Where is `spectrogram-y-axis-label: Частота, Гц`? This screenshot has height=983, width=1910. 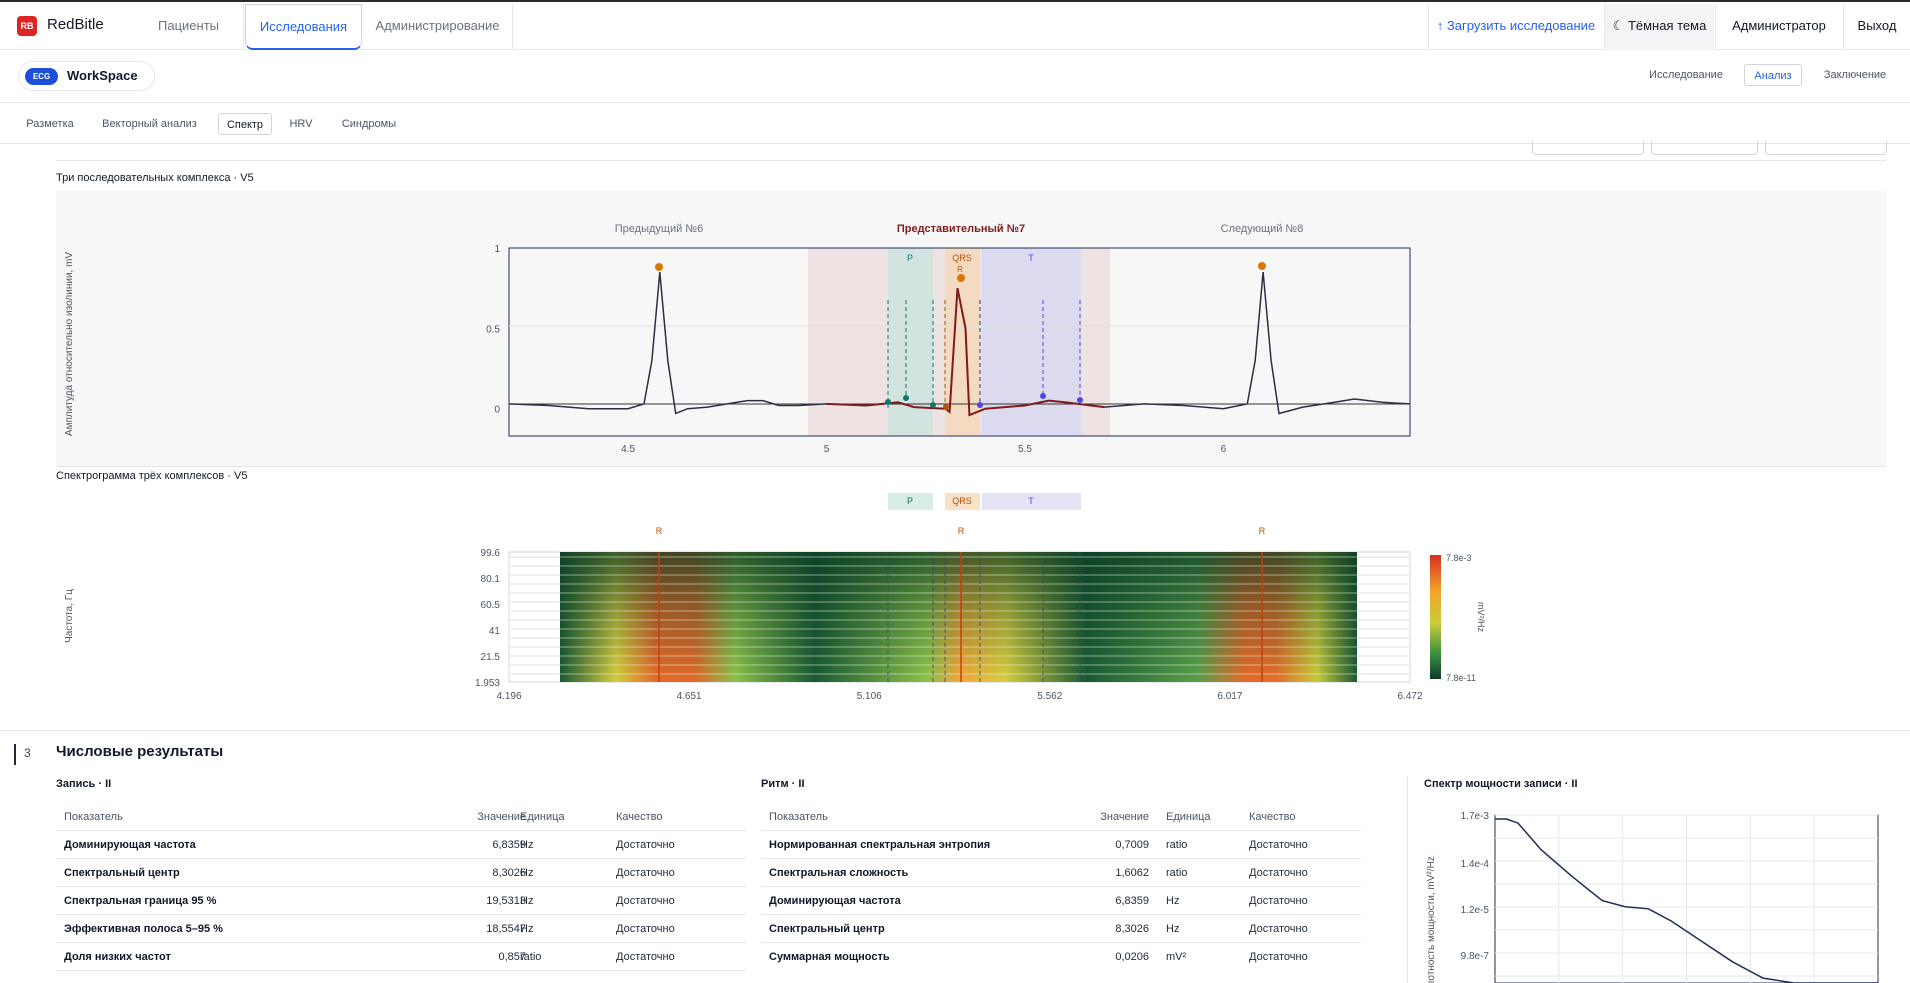 spectrogram-y-axis-label: Частота, Гц is located at coordinates (69, 616).